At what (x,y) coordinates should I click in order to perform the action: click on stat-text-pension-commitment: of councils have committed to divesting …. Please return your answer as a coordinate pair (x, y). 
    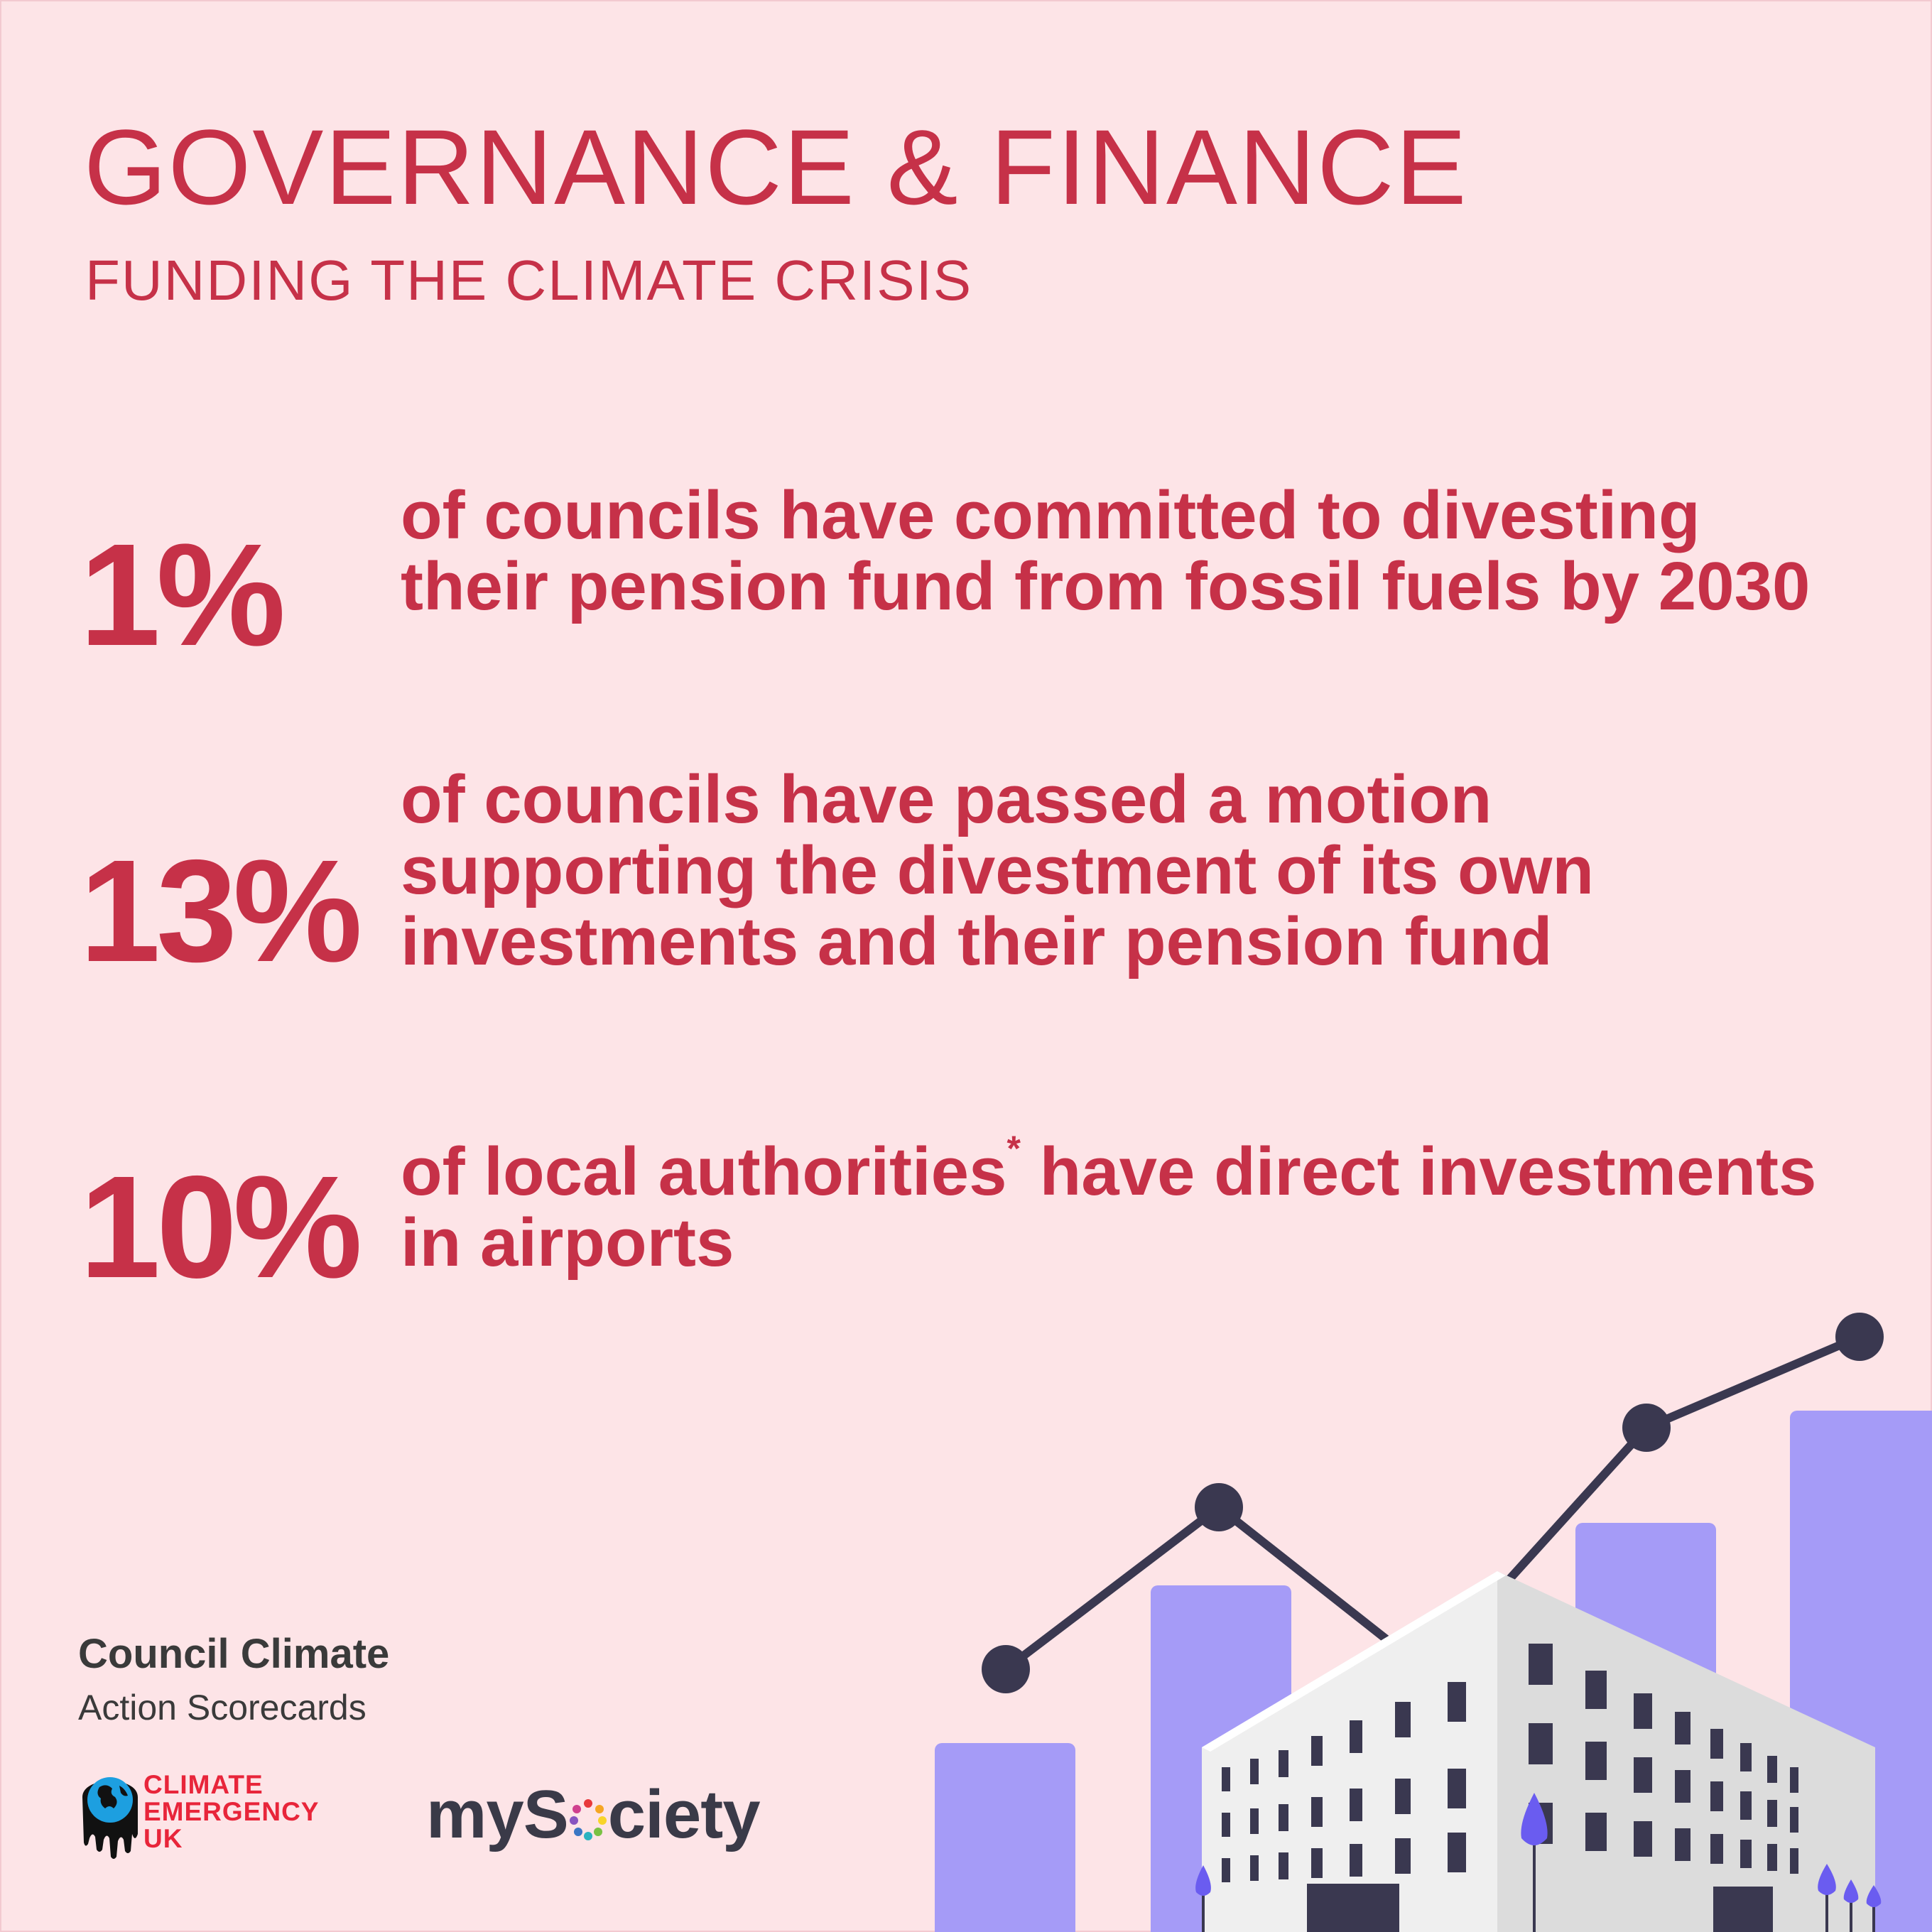
    Looking at the image, I should click on (1106, 550).